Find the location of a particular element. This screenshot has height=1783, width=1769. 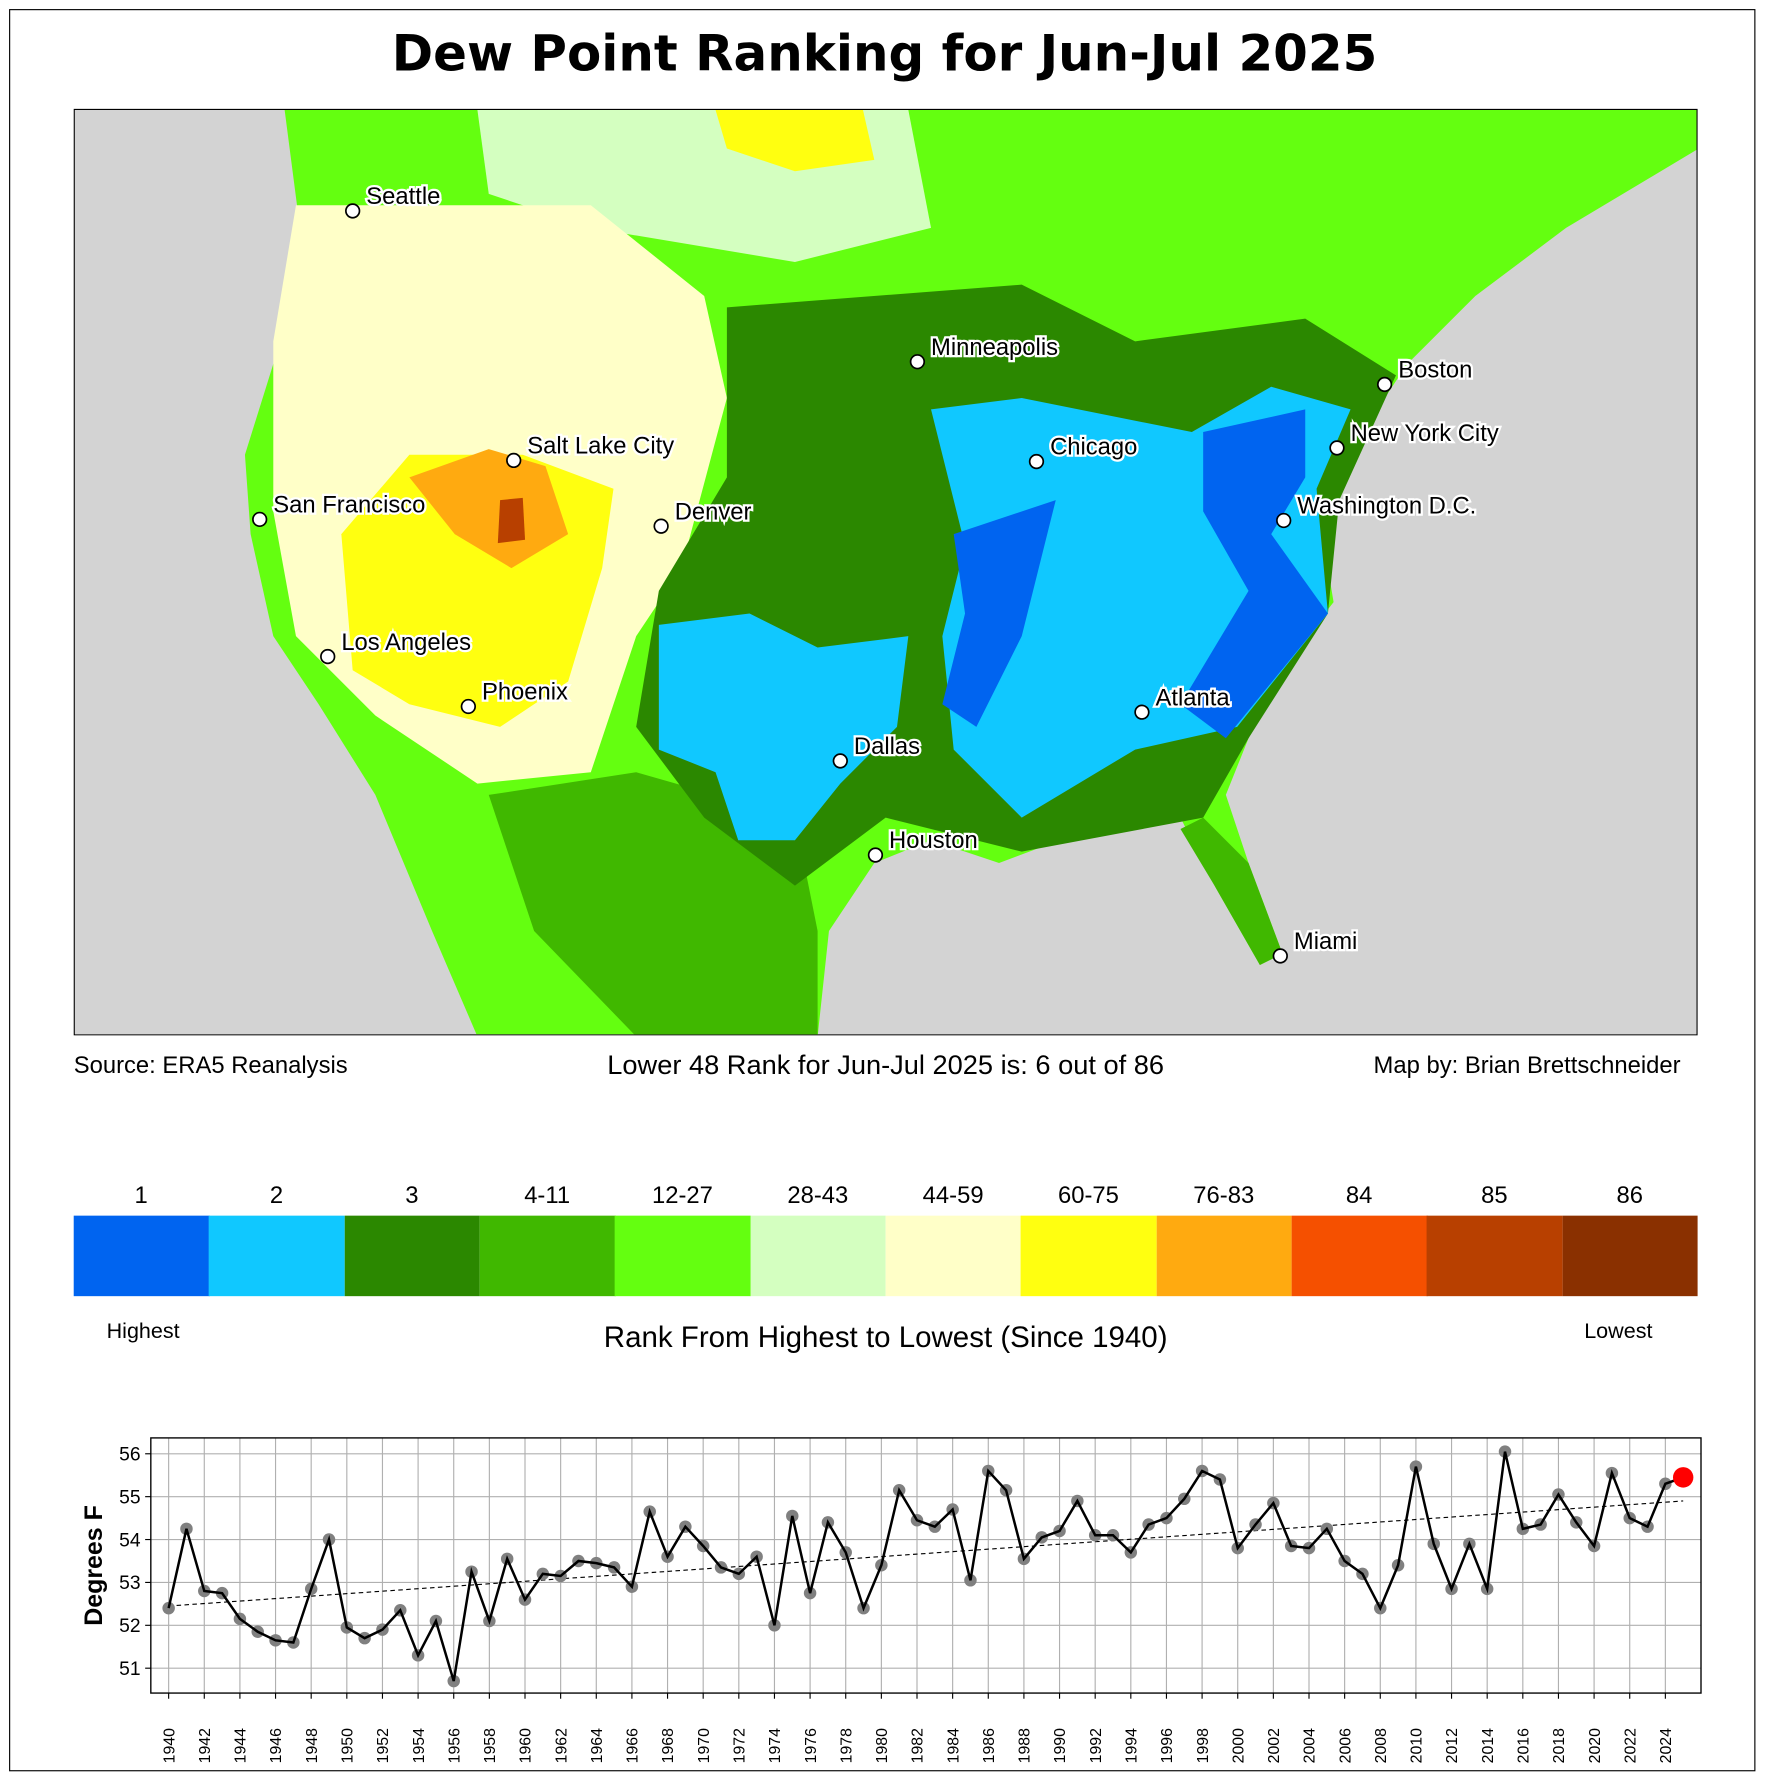

x-tick-label: 2024 is located at coordinates (1666, 1745).